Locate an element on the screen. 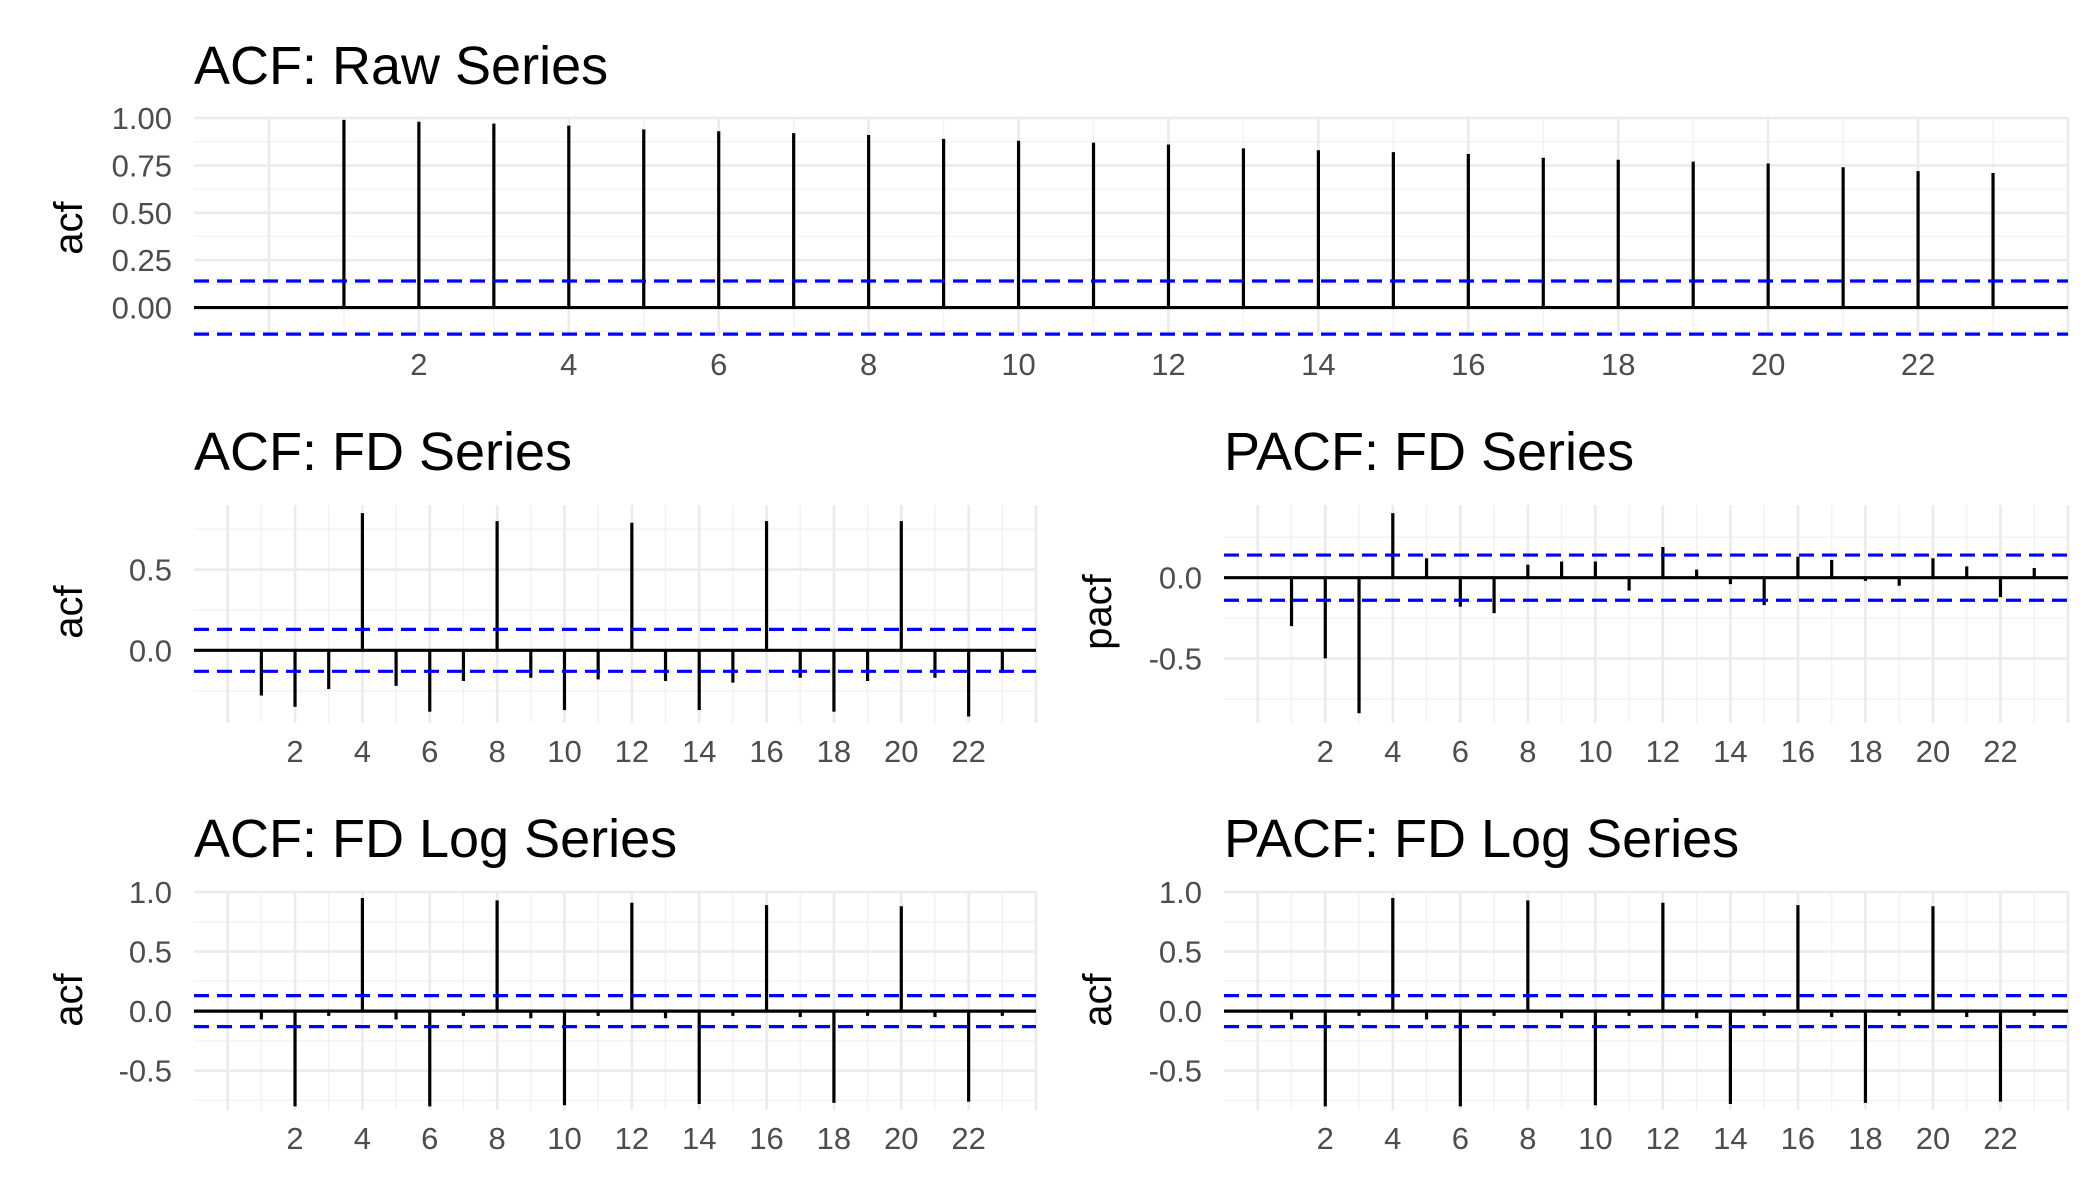 This screenshot has height=1200, width=2100. y-tick-label: 0.50 is located at coordinates (142, 213).